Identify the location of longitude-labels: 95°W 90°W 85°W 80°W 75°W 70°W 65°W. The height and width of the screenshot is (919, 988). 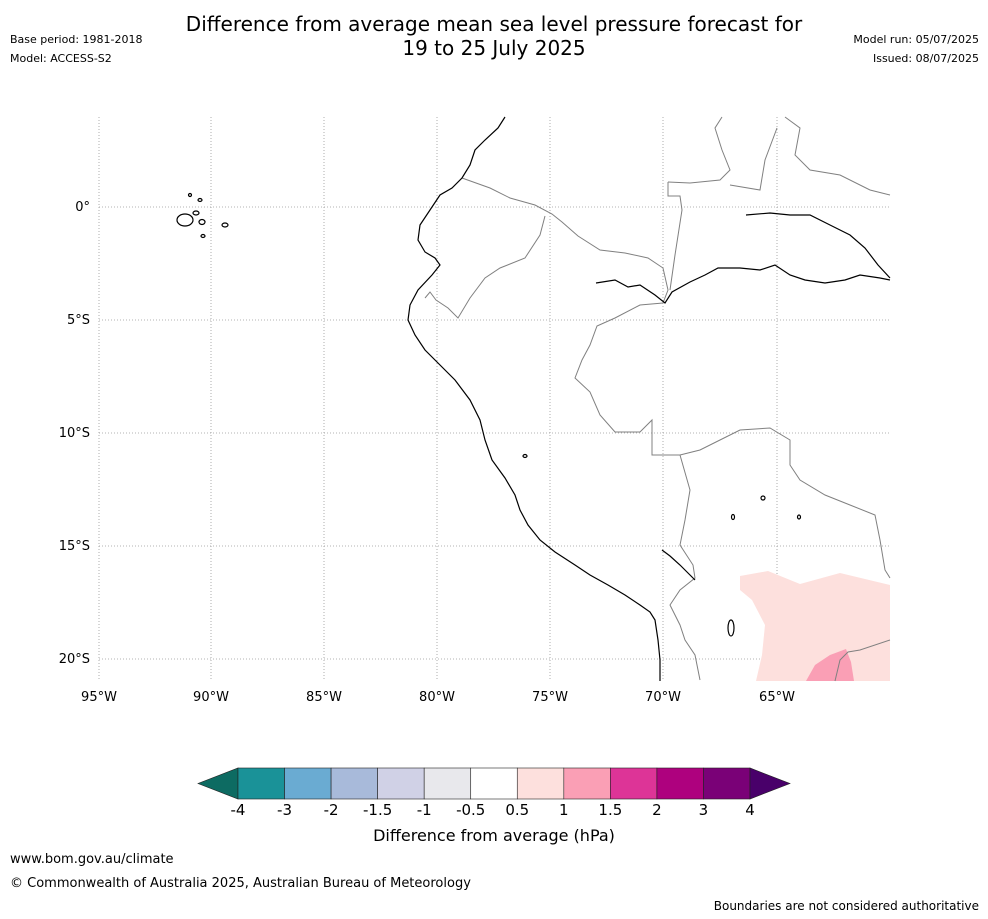
(438, 697).